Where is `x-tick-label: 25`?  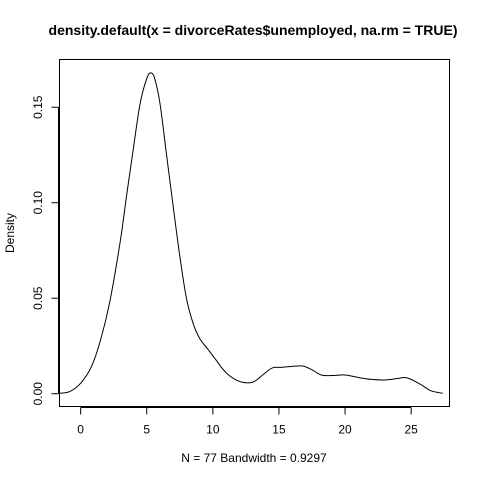
x-tick-label: 25 is located at coordinates (411, 430).